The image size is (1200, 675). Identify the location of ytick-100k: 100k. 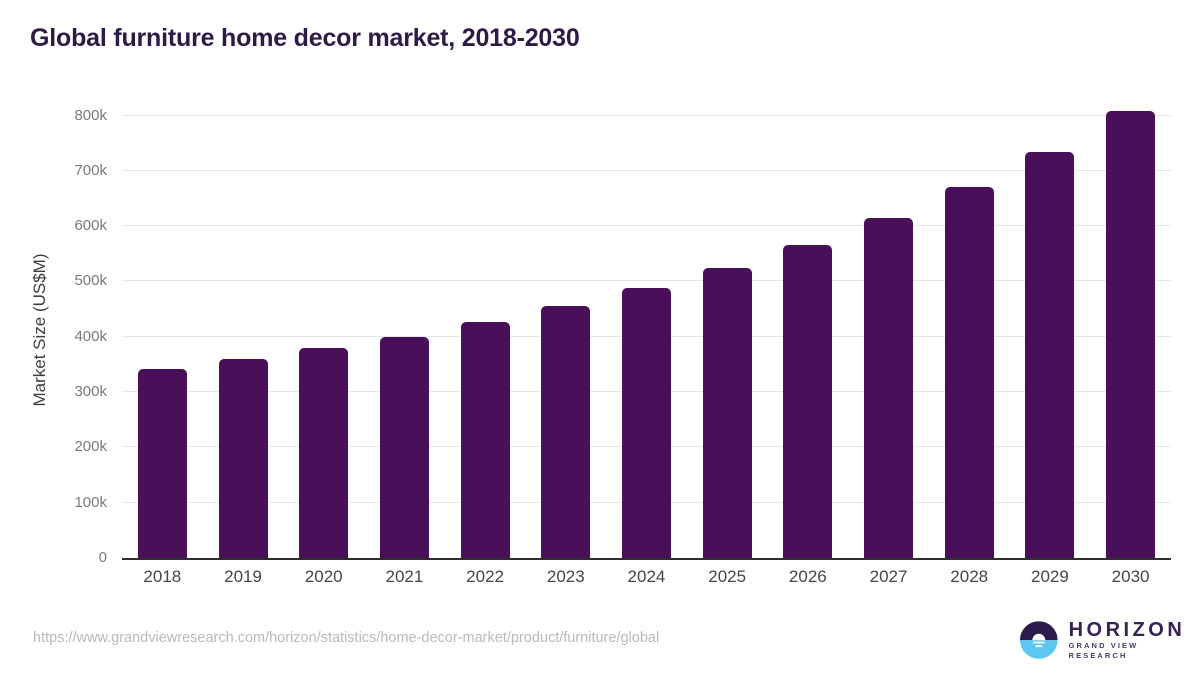
(90, 502).